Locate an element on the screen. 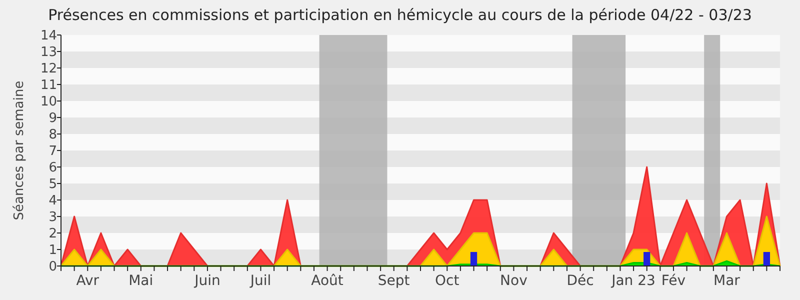 The width and height of the screenshot is (800, 300). x-tick-label: Sept is located at coordinates (394, 281).